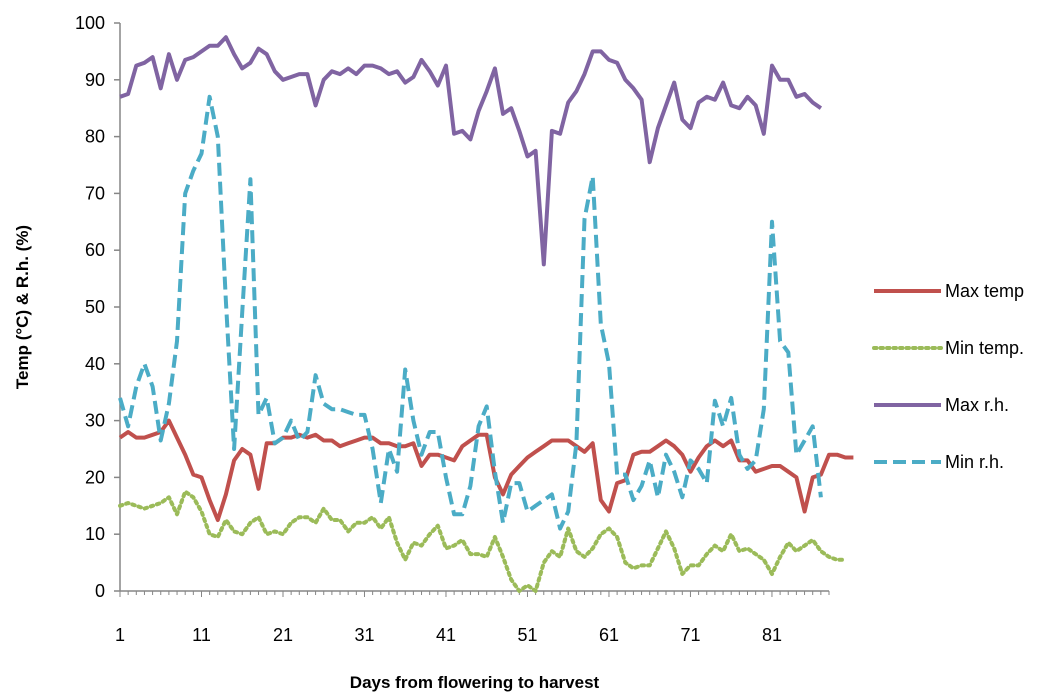 The height and width of the screenshot is (698, 1063). What do you see at coordinates (527, 635) in the screenshot?
I see `x-tick-label: 51` at bounding box center [527, 635].